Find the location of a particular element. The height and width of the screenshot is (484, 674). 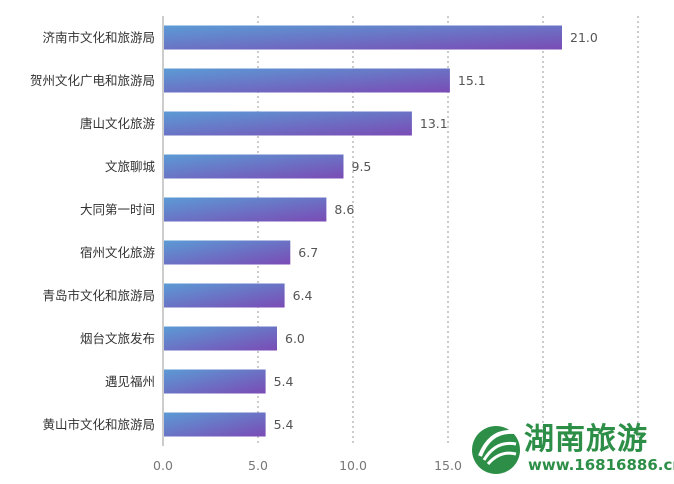

category-label: 文旅聊城 is located at coordinates (130, 166).